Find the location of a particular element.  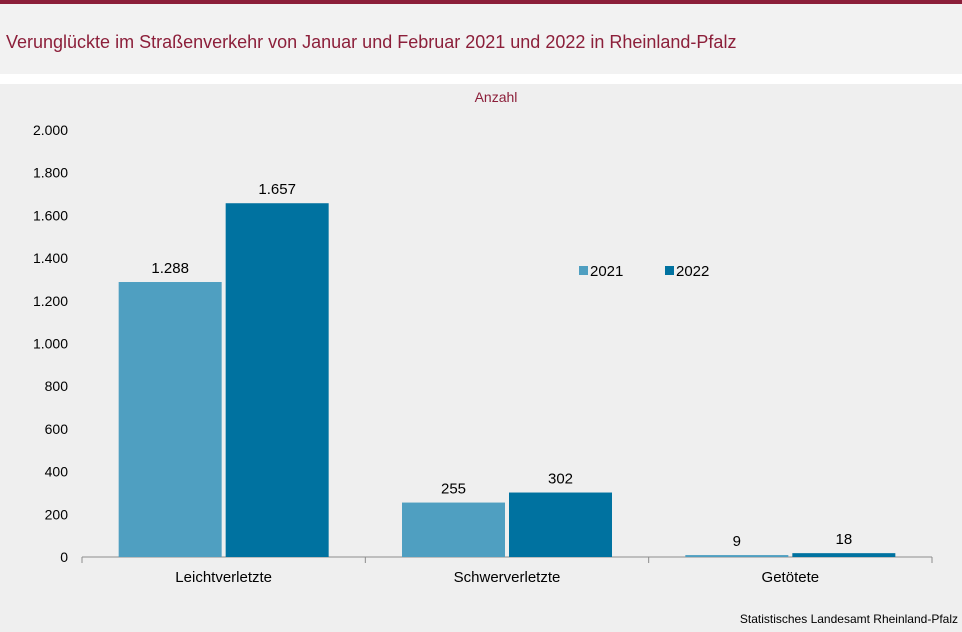

data-label: 9 is located at coordinates (737, 541).